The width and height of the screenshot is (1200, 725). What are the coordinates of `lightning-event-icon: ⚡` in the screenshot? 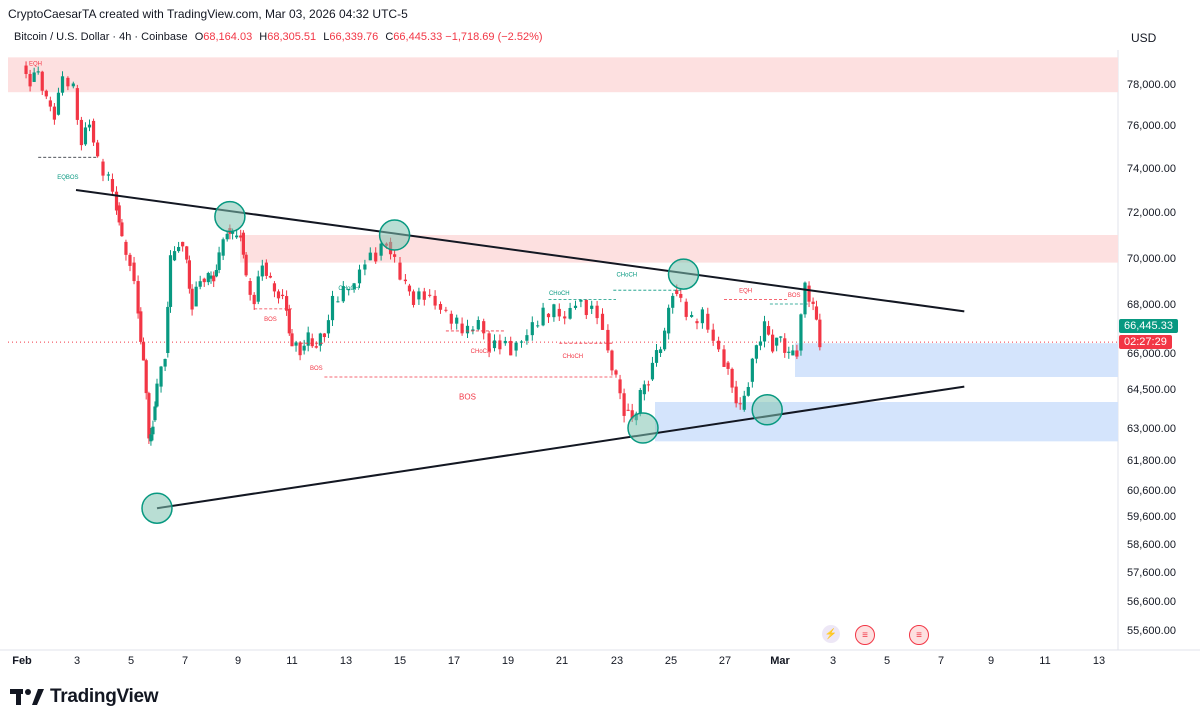 It's located at (831, 634).